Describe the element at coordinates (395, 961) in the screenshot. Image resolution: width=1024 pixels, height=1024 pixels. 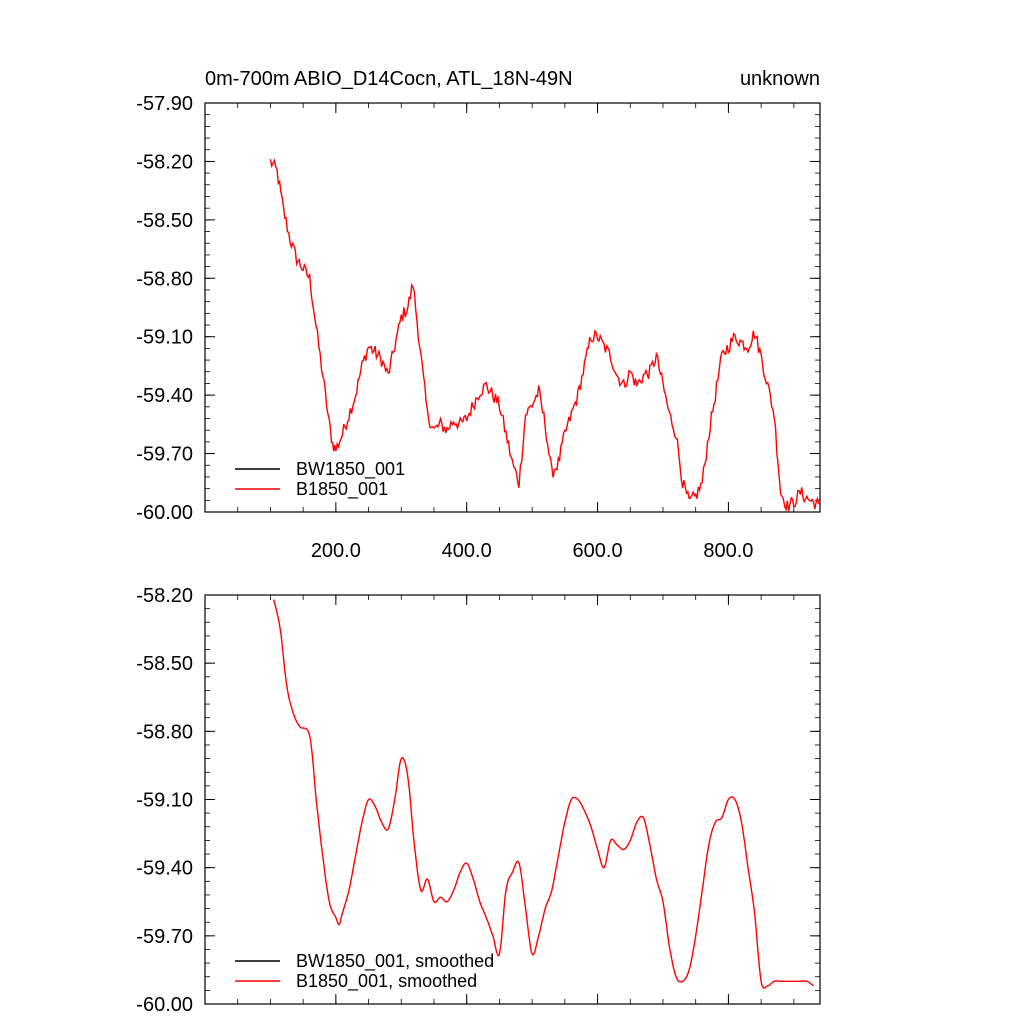
I see `legend-label: BW1850_001, smoothed` at that location.